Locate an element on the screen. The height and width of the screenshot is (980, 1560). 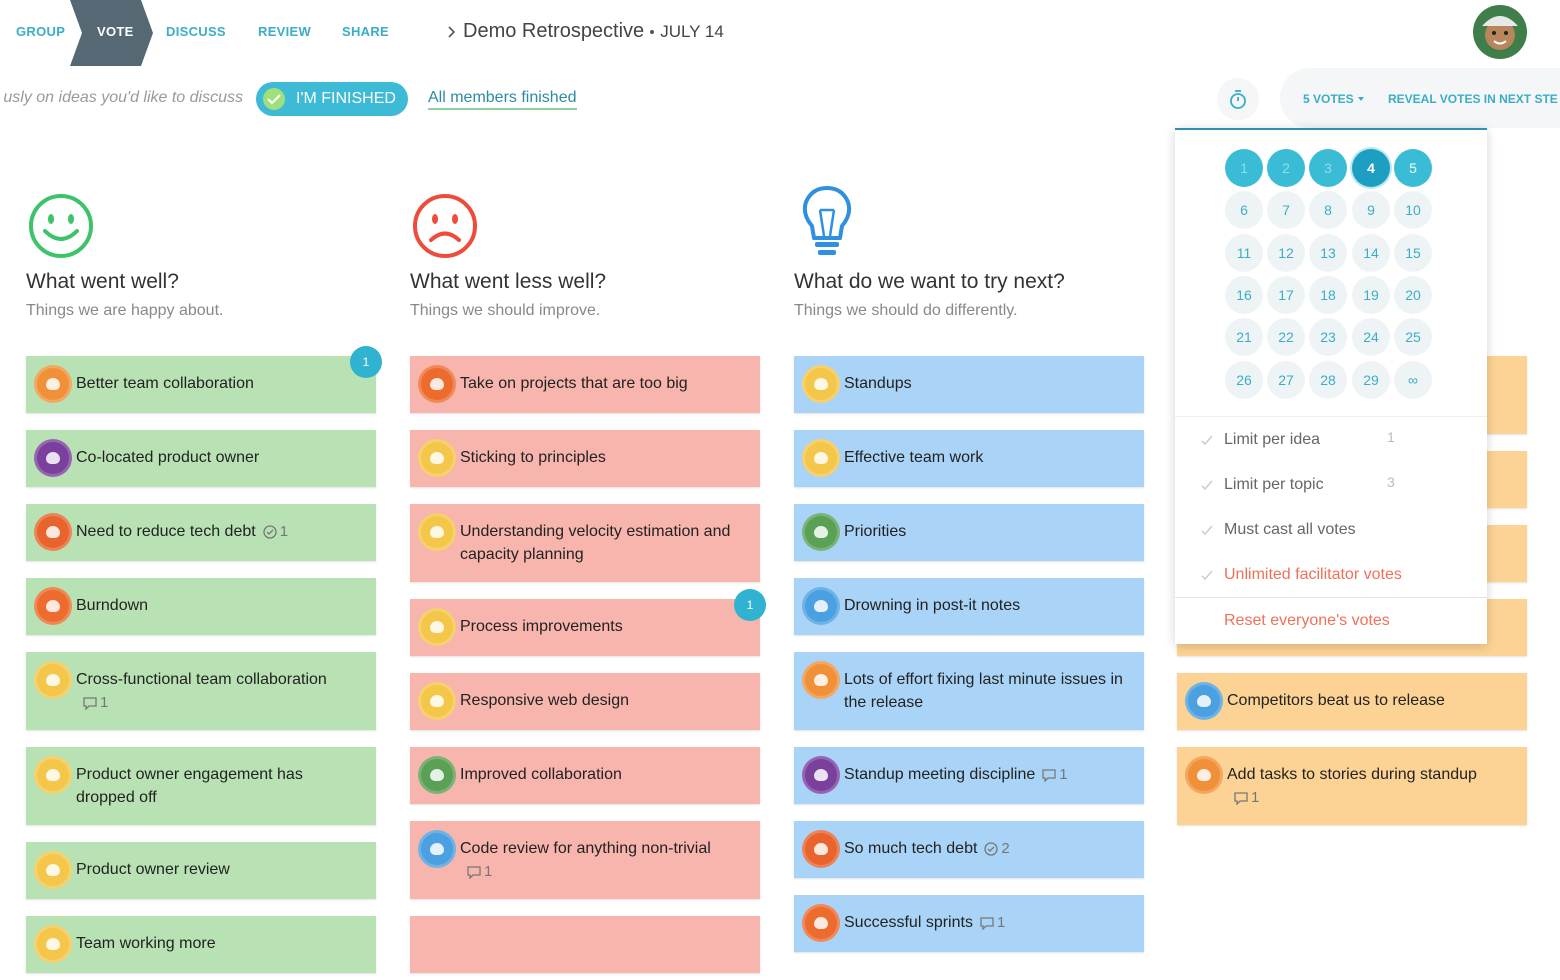
card: Burndown is located at coordinates (201, 606).